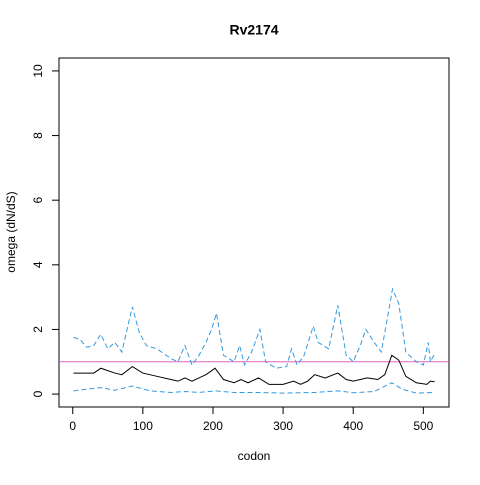 This screenshot has height=485, width=480. I want to click on y-tick-label: 6, so click(38, 200).